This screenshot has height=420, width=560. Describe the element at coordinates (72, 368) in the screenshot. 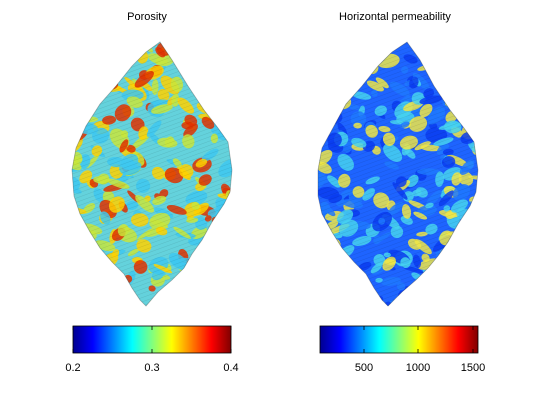

I see `porosity-tick-label: 0.2` at that location.